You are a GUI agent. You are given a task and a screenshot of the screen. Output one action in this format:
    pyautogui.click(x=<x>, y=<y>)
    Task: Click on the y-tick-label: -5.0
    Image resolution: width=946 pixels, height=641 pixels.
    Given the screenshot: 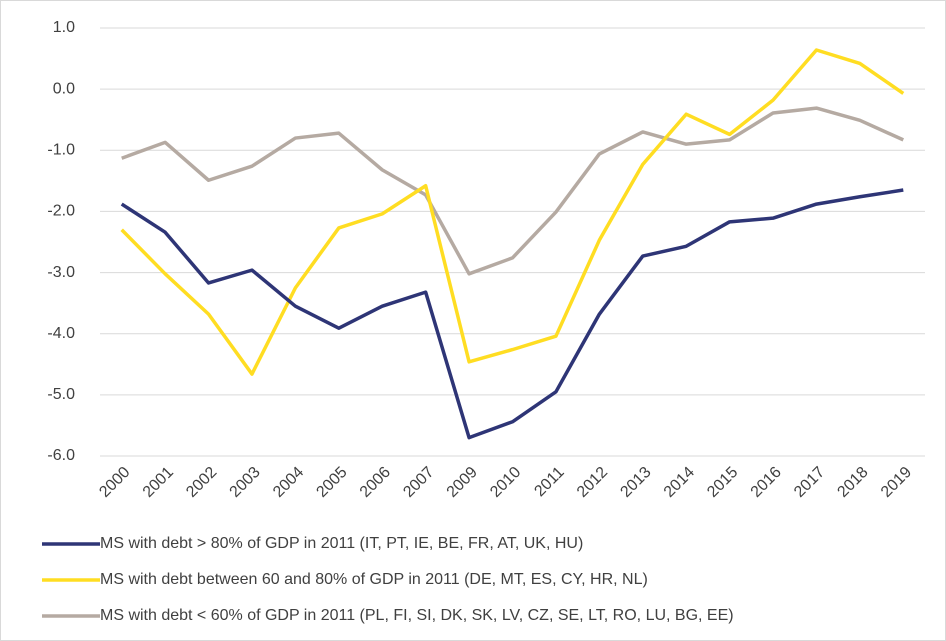 What is the action you would take?
    pyautogui.click(x=61, y=394)
    